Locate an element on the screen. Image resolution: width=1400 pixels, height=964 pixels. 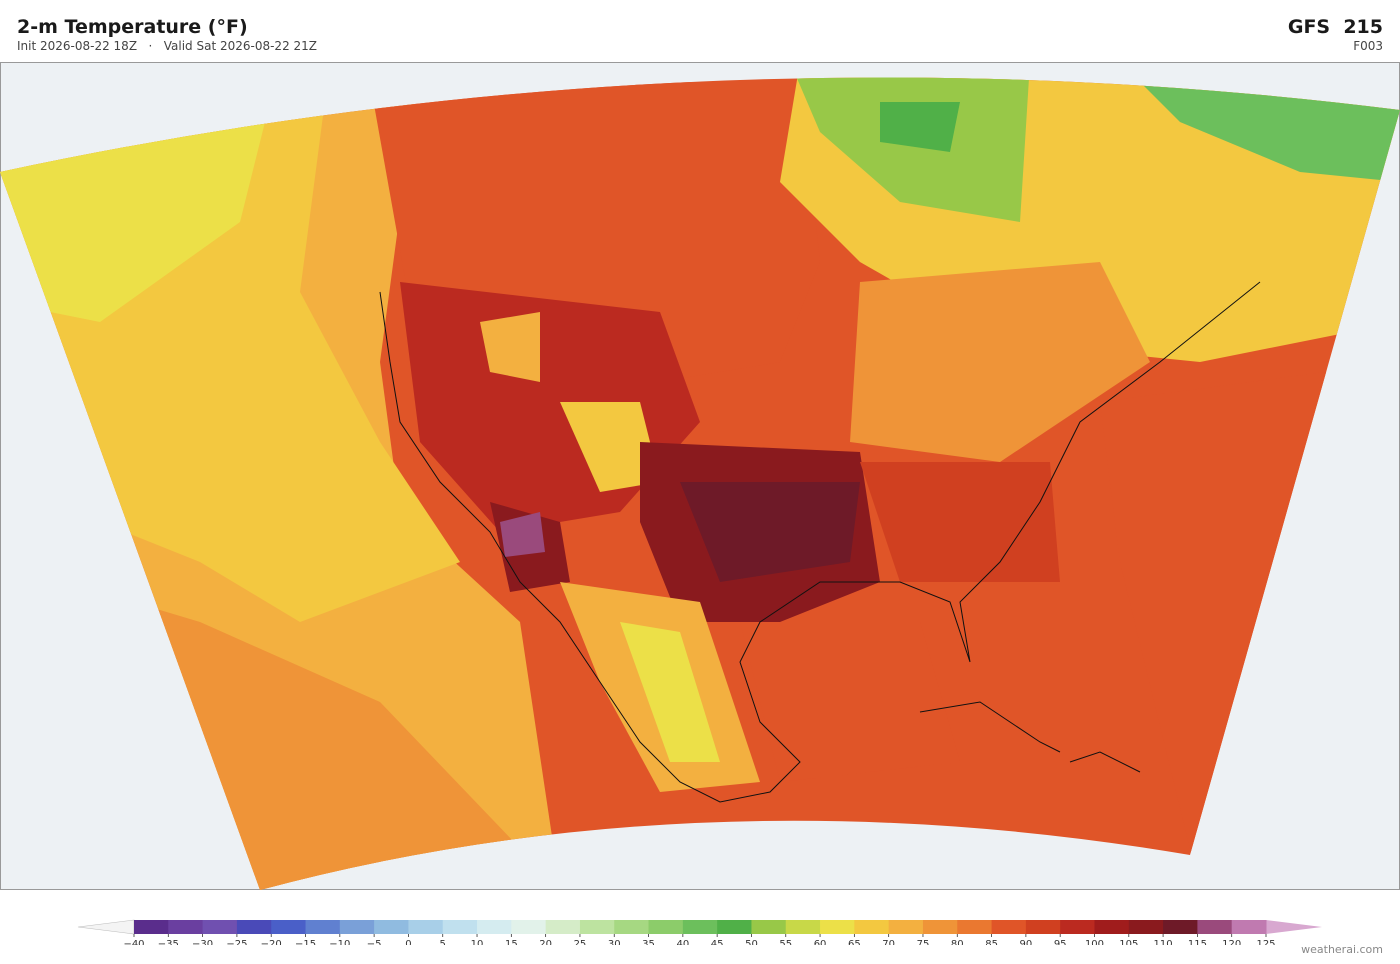
colorbar-tick-label: 115 is located at coordinates (1197, 942).